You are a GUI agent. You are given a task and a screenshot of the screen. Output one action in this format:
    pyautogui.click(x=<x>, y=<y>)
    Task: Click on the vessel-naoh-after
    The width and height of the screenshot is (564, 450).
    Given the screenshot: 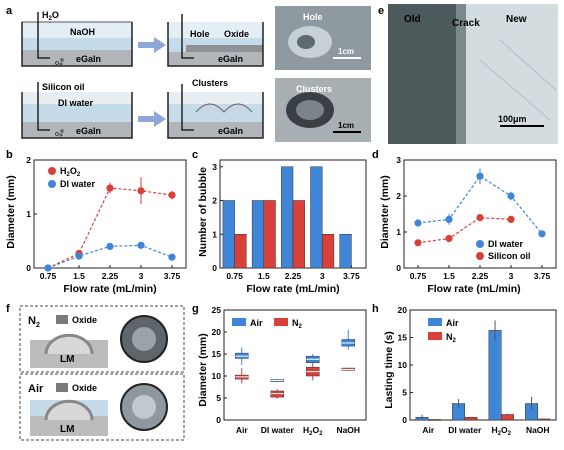 What is the action you would take?
    pyautogui.click(x=215, y=40)
    